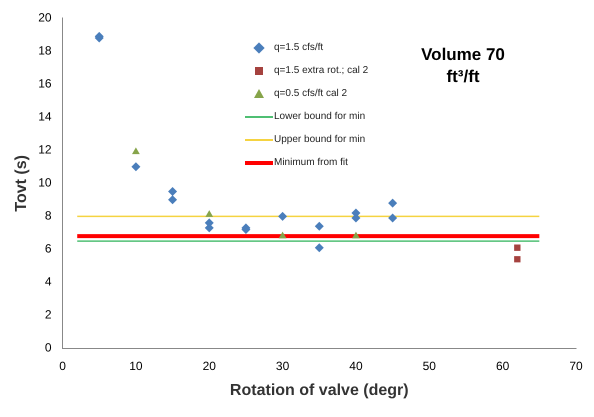 The height and width of the screenshot is (417, 594). I want to click on x-axis-title: Rotation of valve (degr), so click(319, 390).